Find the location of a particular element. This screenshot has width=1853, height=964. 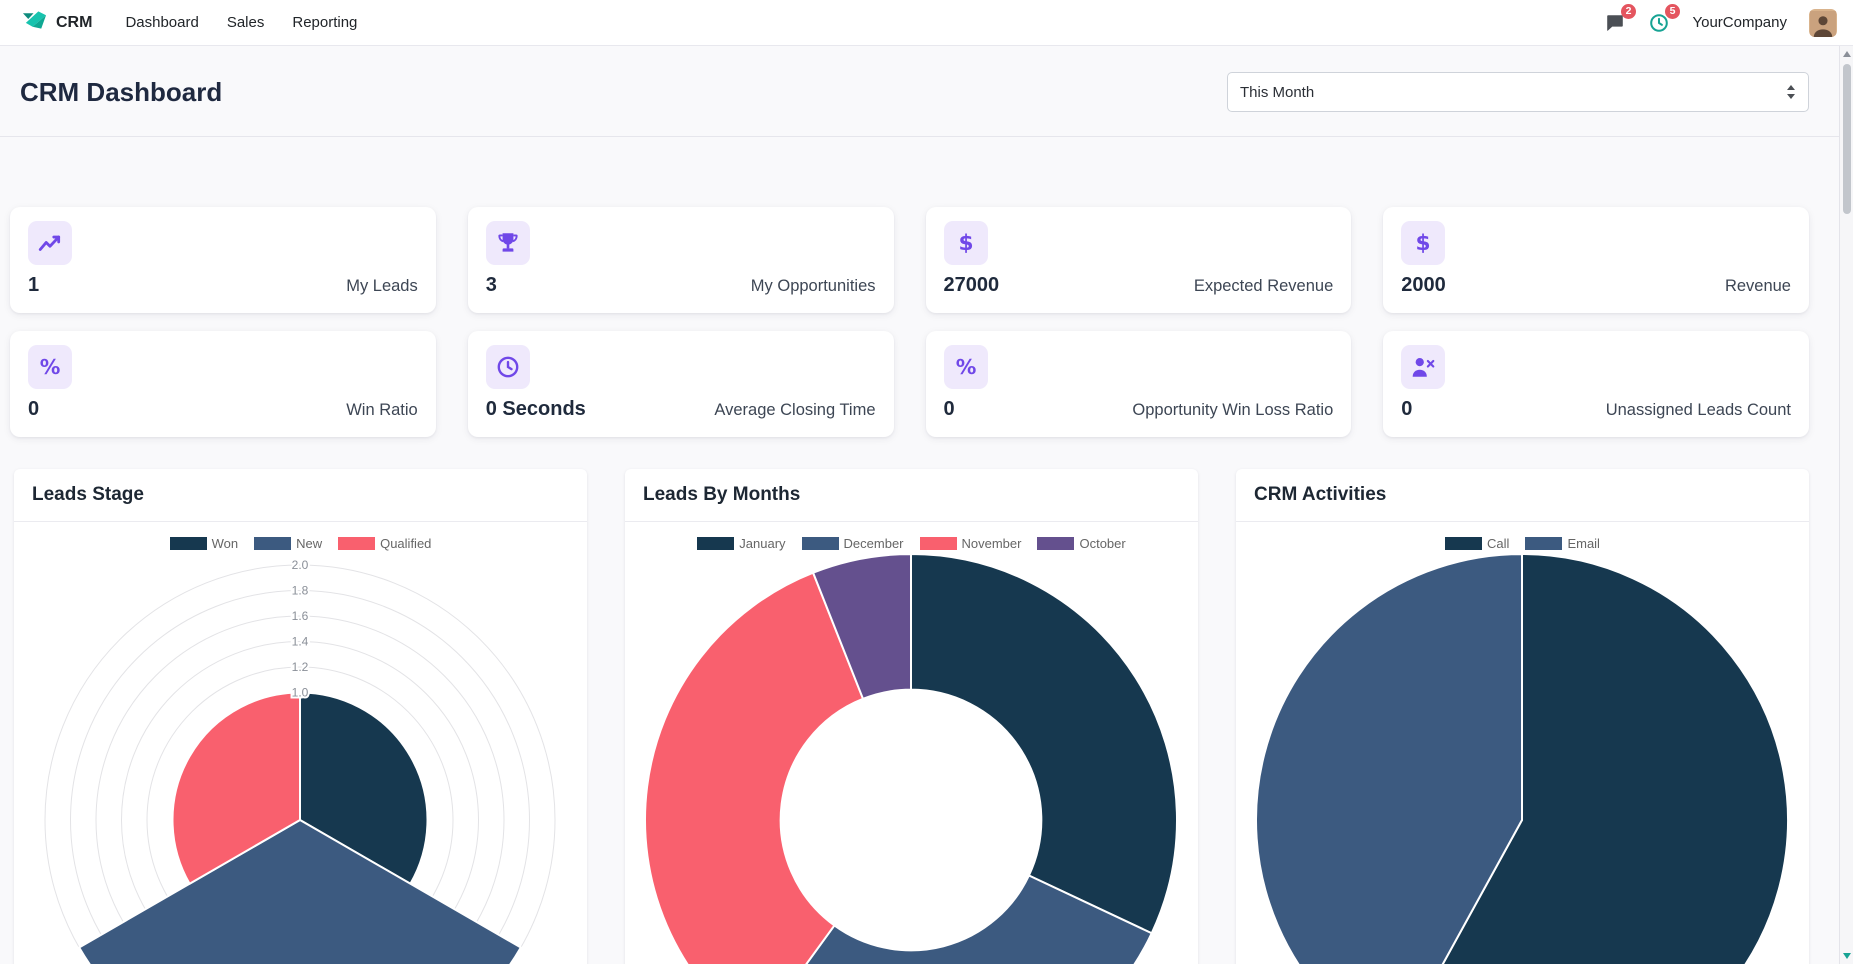

kpi-card-average-closing-time: 0 Seconds Average Closing Time is located at coordinates (680, 384).